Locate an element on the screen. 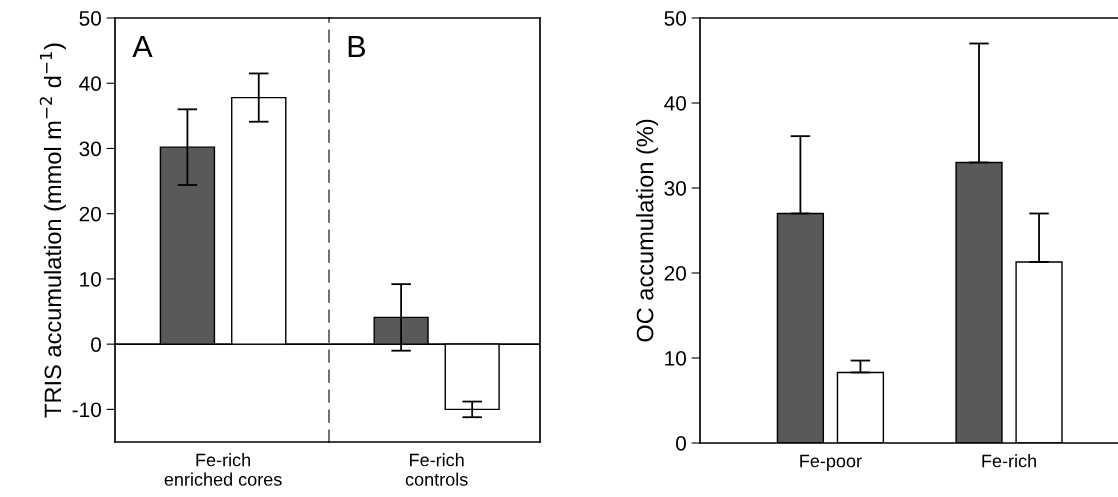 Image resolution: width=1118 pixels, height=497 pixels. x-tick-label: Fe-rich is located at coordinates (1009, 461).